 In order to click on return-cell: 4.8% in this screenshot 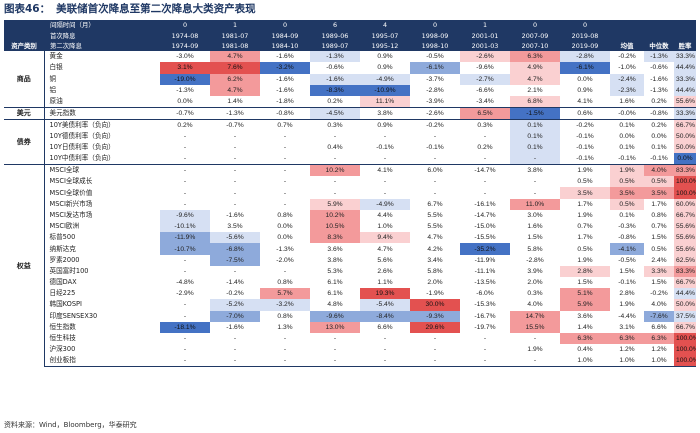, I will do `click(335, 305)`.